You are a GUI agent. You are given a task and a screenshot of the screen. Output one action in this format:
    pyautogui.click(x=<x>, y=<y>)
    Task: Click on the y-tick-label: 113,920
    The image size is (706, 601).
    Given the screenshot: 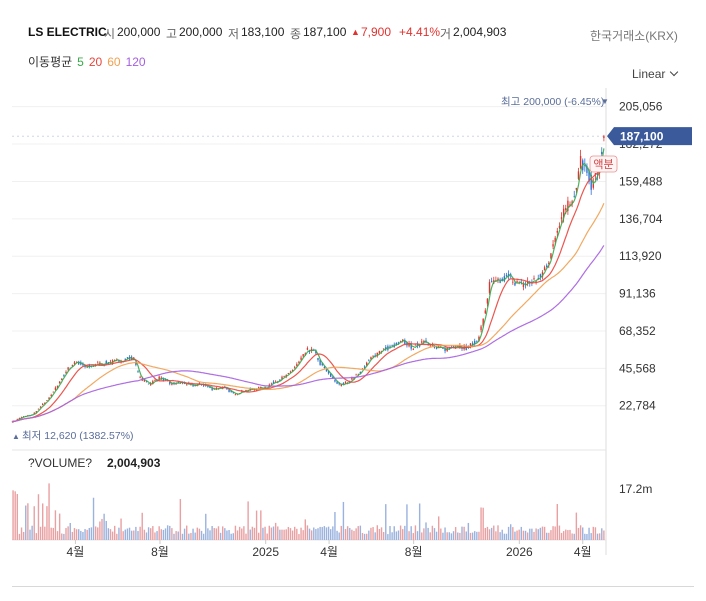 What is the action you would take?
    pyautogui.click(x=640, y=256)
    